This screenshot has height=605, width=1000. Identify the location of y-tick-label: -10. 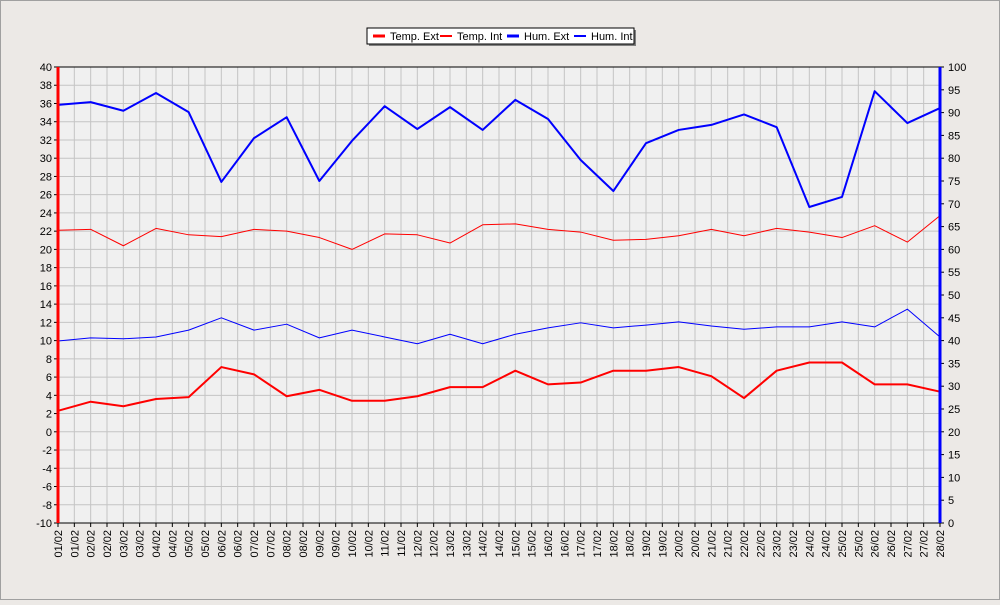
(44, 524).